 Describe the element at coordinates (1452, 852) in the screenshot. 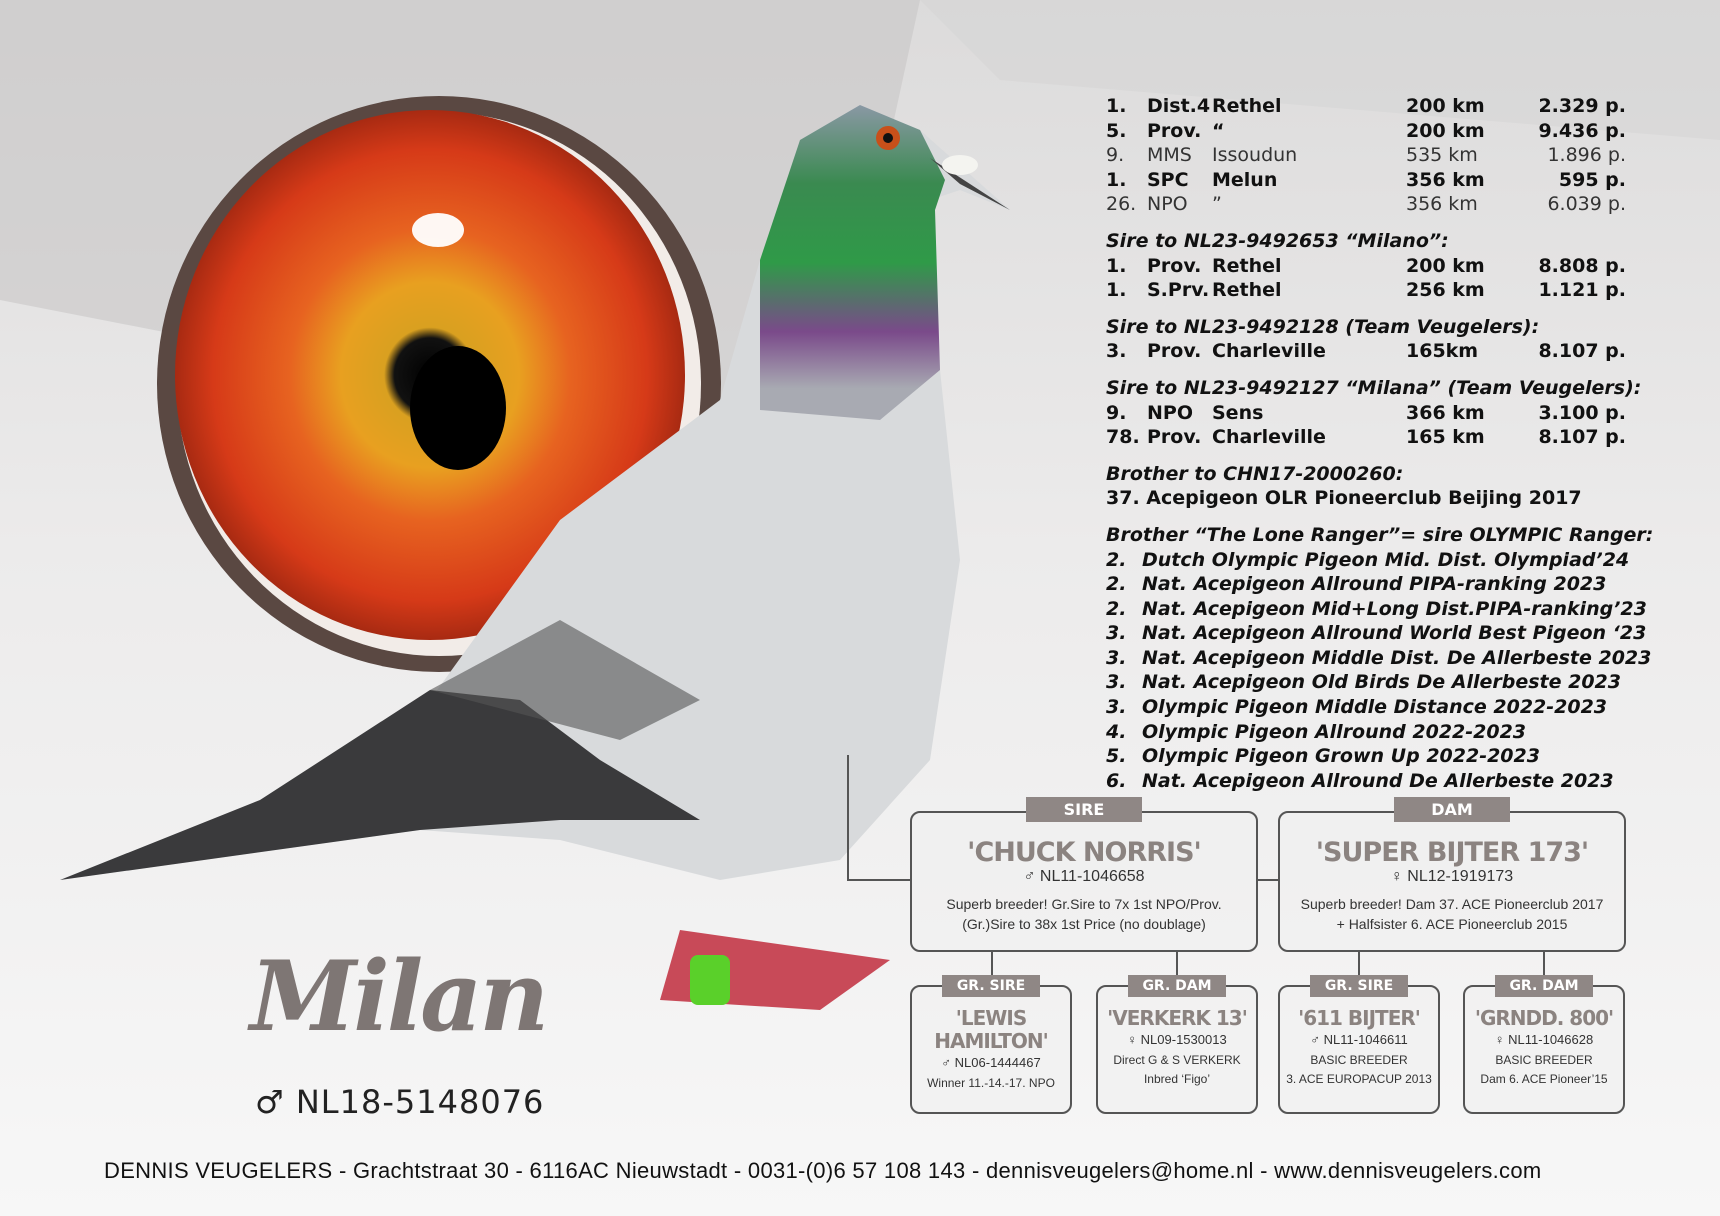

I see `dam-name: 'SUPER BIJTER 173'` at that location.